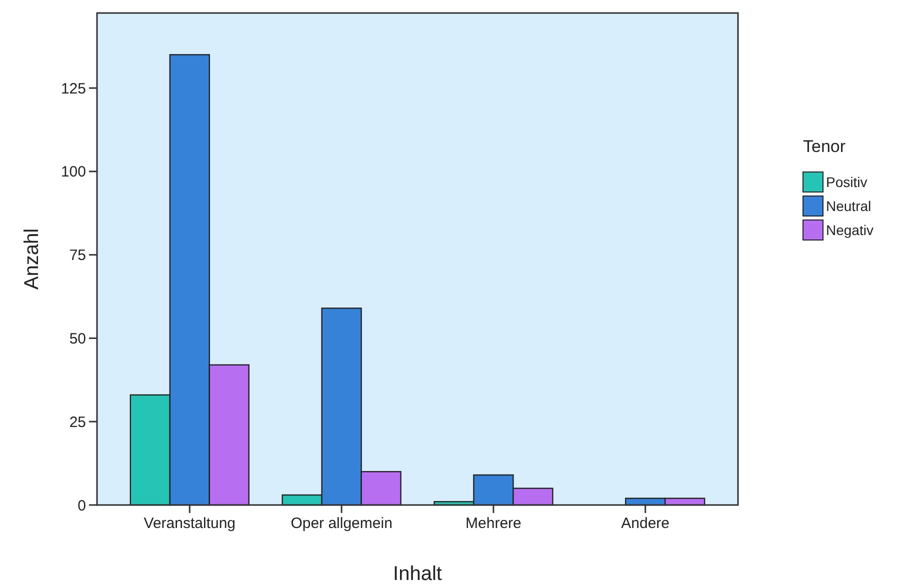 The image size is (907, 587). I want to click on y-tick-label: 25, so click(77, 422).